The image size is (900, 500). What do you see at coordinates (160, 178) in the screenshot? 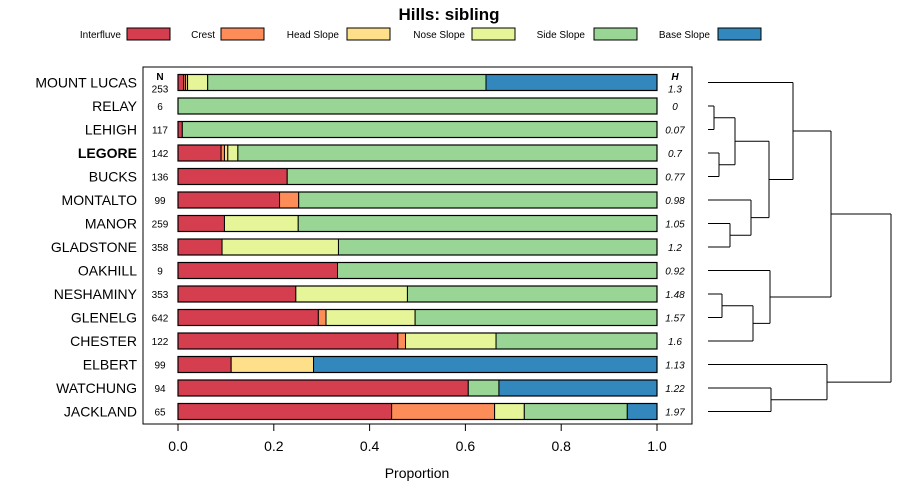
I see `n-value-bucks: 136` at bounding box center [160, 178].